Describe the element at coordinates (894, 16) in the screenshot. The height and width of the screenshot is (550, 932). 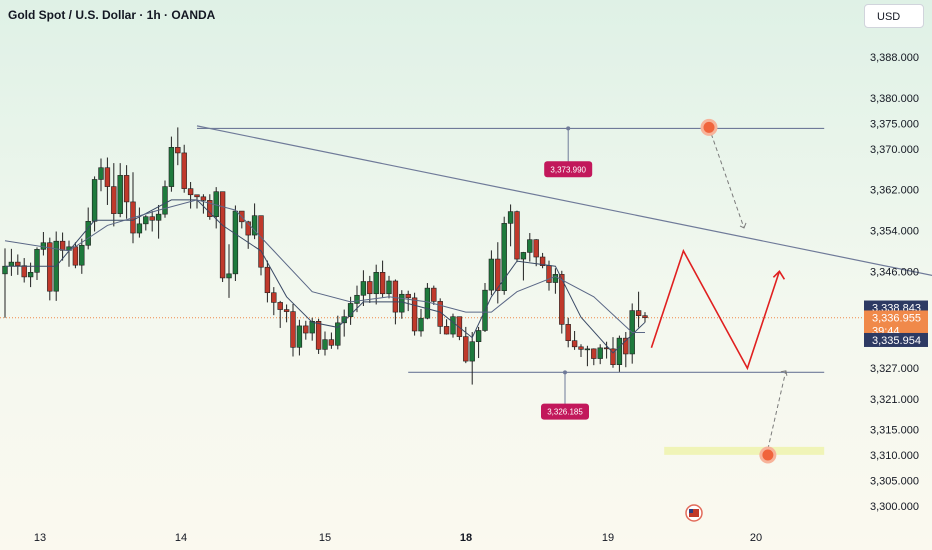
I see `currency-button: USD` at that location.